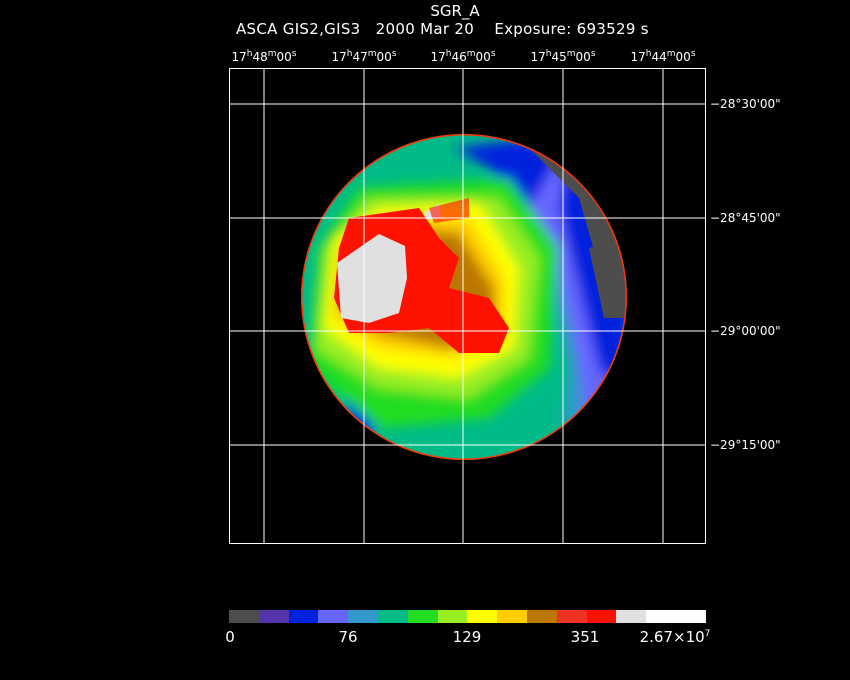  Describe the element at coordinates (463, 56) in the screenshot. I see `ra-tick-label: 17h46m00s` at that location.